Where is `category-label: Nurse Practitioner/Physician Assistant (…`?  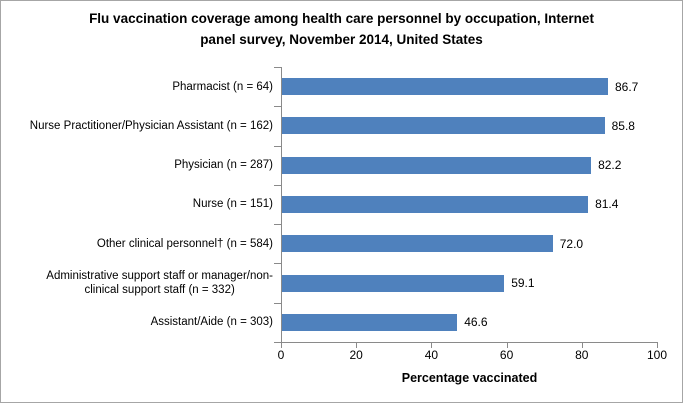
category-label: Nurse Practitioner/Physician Assistant (… is located at coordinates (151, 125).